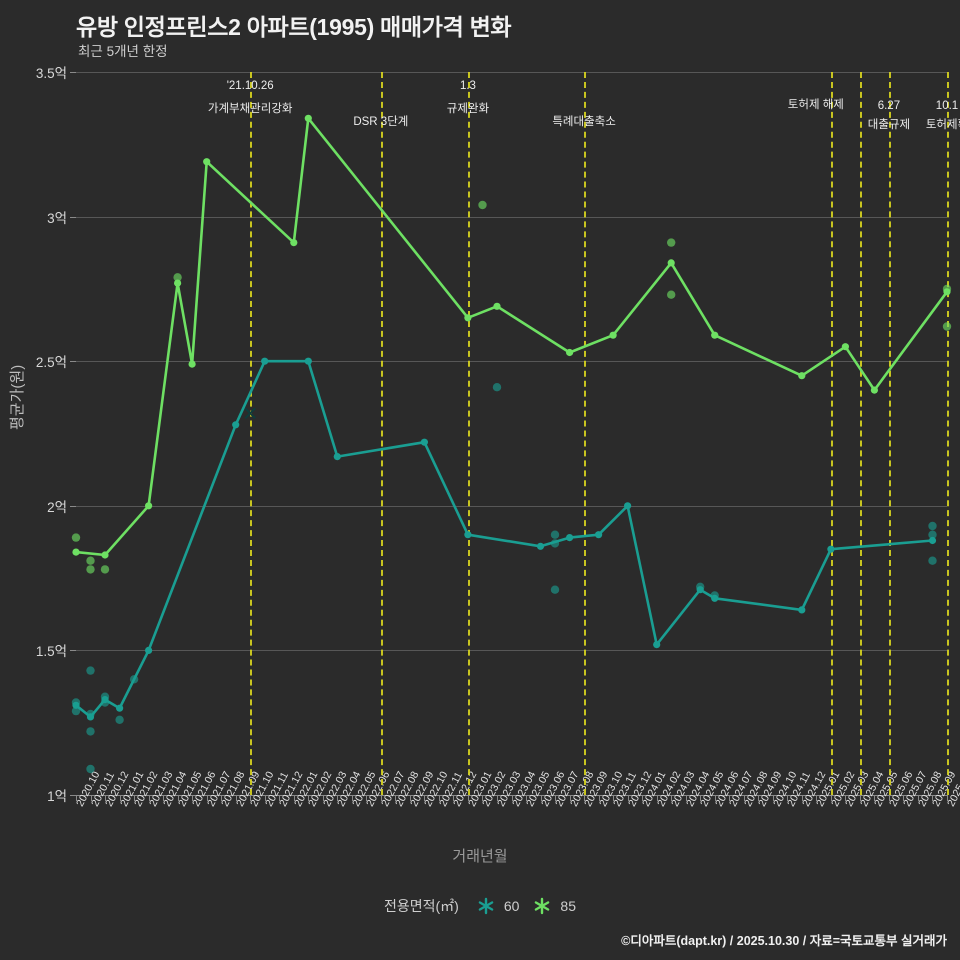 This screenshot has width=960, height=960. I want to click on legend-label-60: 60, so click(511, 906).